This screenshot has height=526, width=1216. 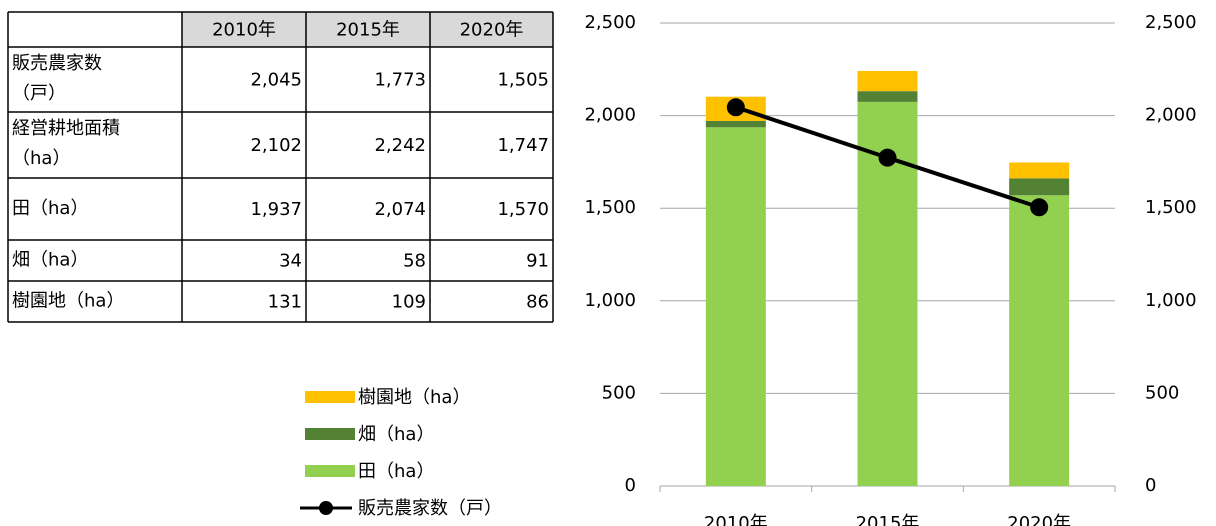 What do you see at coordinates (41, 158) in the screenshot?
I see `row-label: （ha）` at bounding box center [41, 158].